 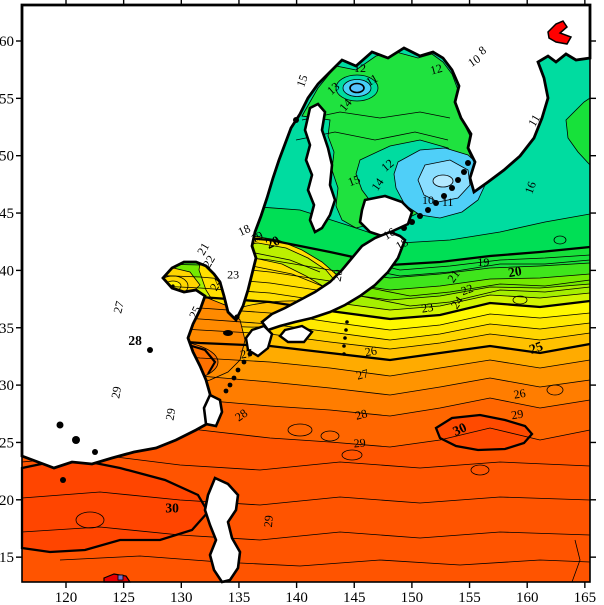 I want to click on contour-label: 16, so click(x=530, y=188).